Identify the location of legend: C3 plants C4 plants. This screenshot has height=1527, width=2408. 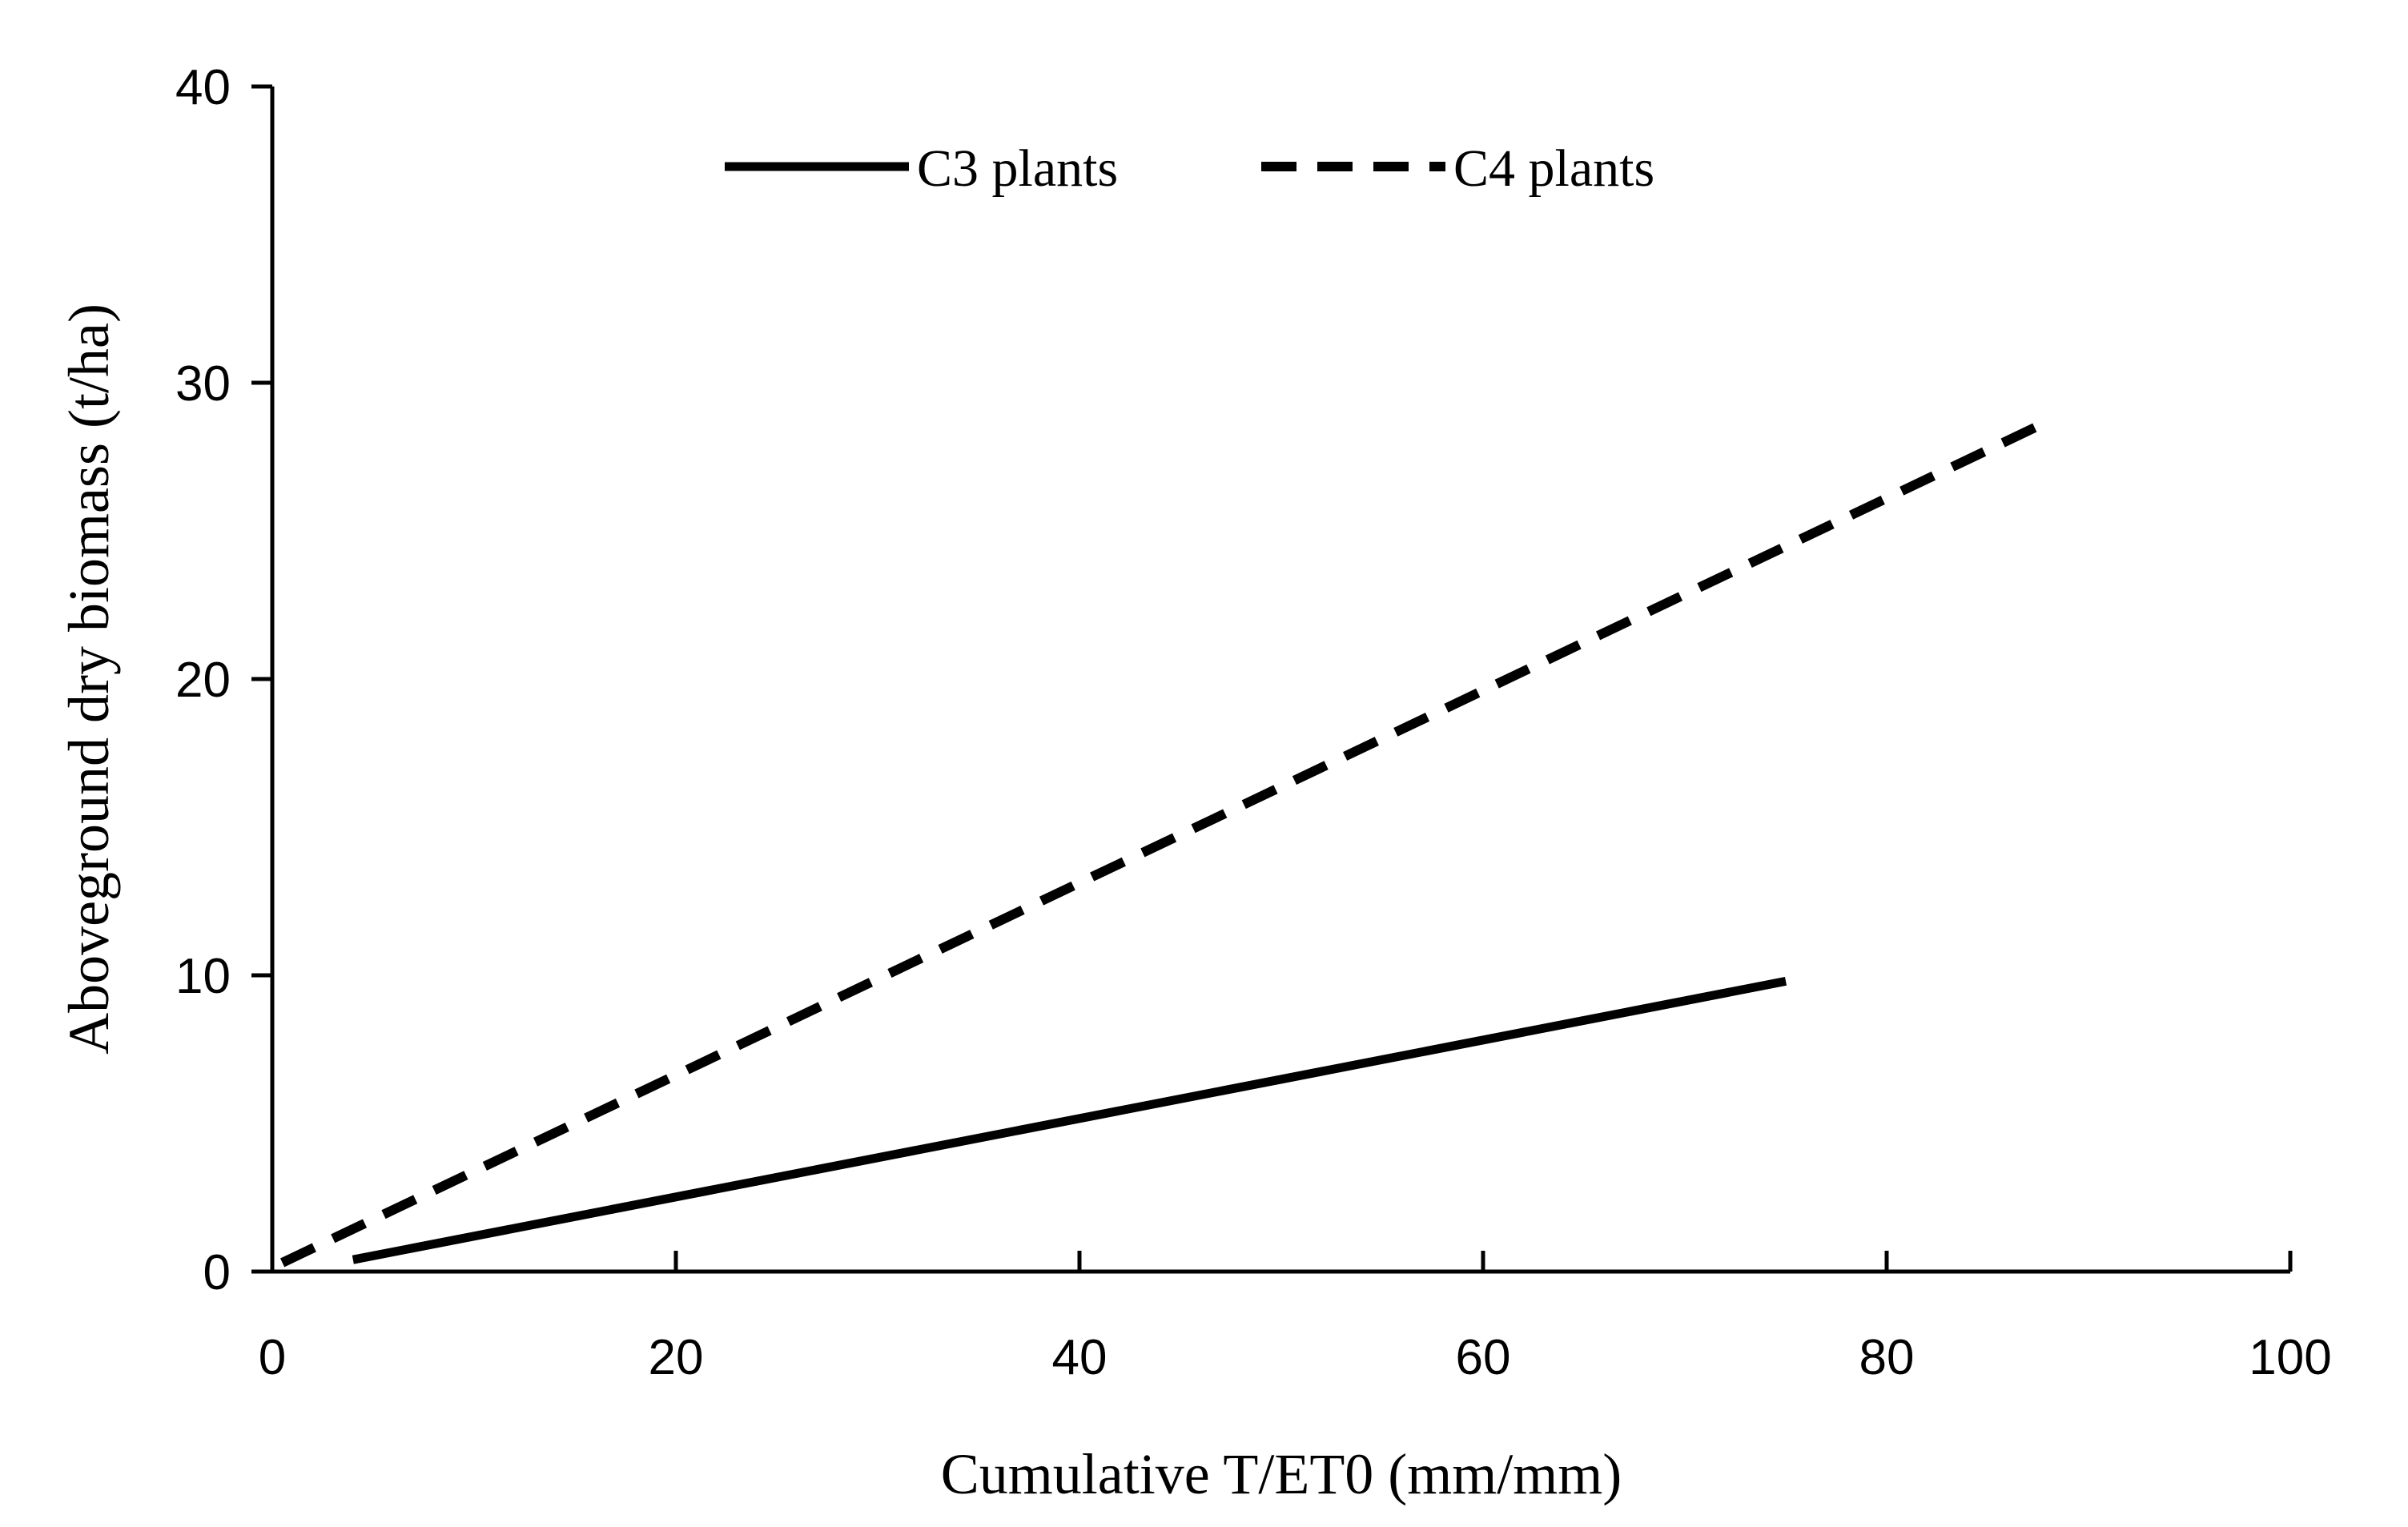
(1189, 168).